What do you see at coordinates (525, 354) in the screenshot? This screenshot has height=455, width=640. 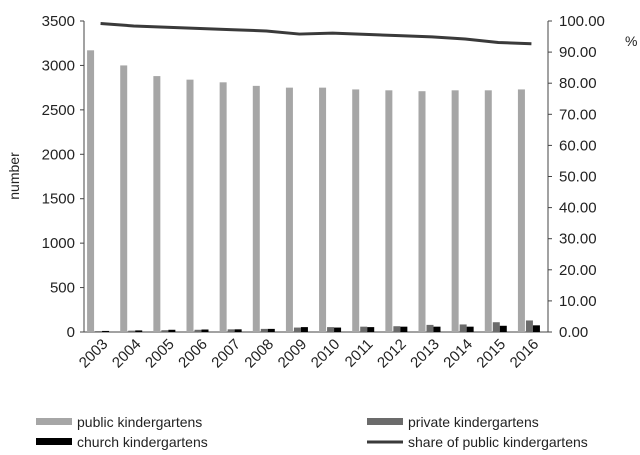 I see `x-tick-label: 2016` at bounding box center [525, 354].